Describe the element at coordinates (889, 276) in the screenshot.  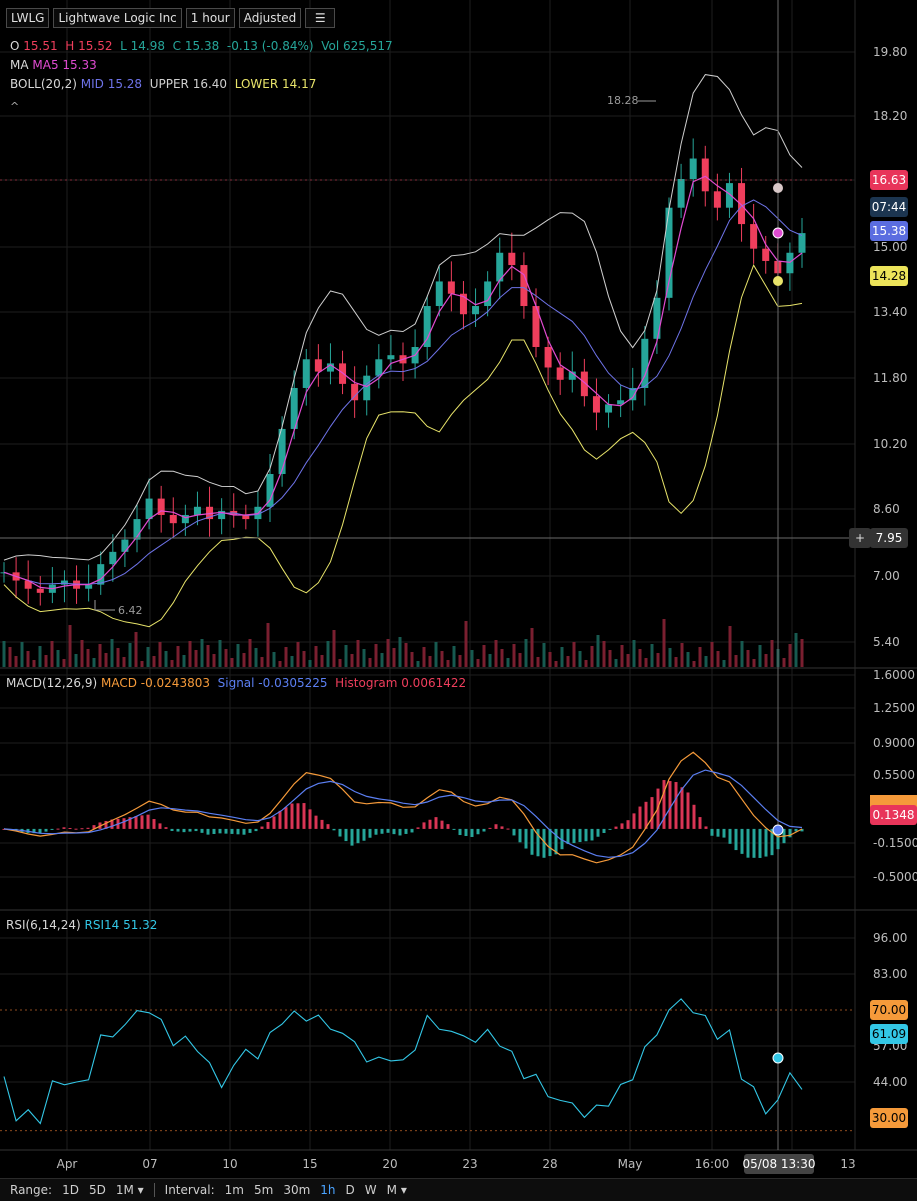
I see `lower-price-tag: 14.28` at that location.